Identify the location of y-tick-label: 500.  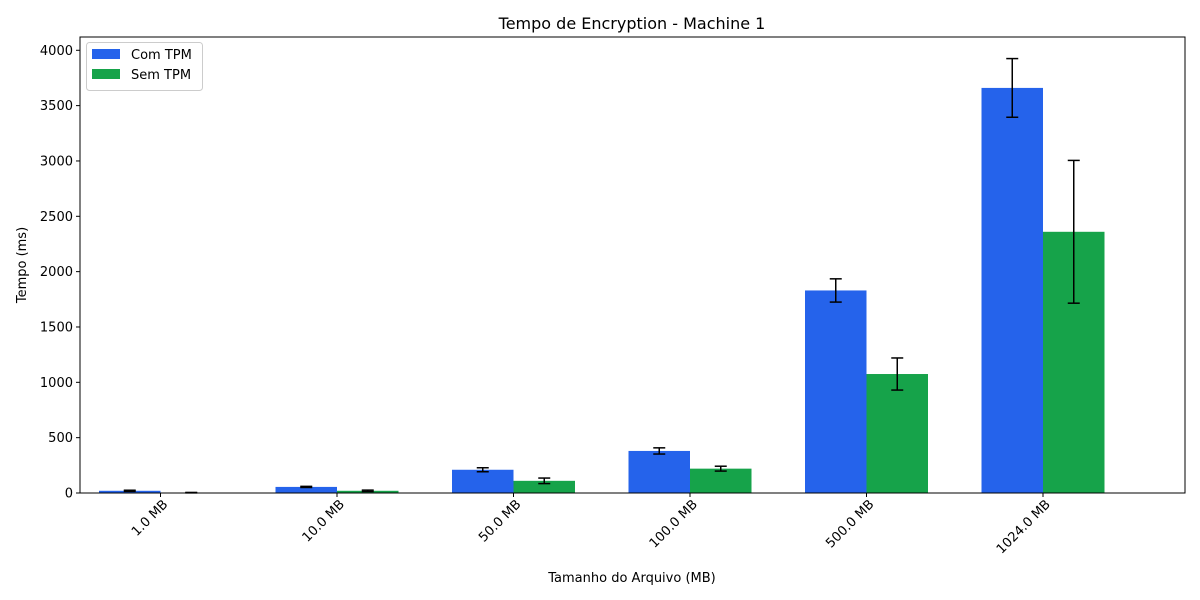
(60, 438).